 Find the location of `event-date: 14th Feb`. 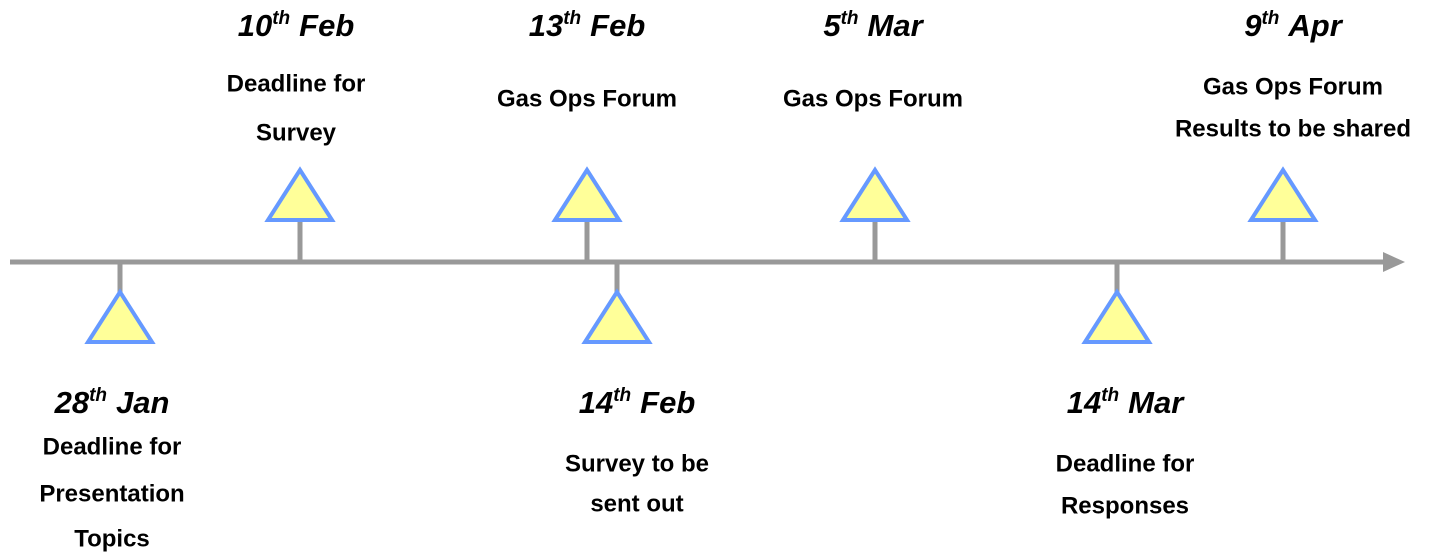

event-date: 14th Feb is located at coordinates (637, 402).